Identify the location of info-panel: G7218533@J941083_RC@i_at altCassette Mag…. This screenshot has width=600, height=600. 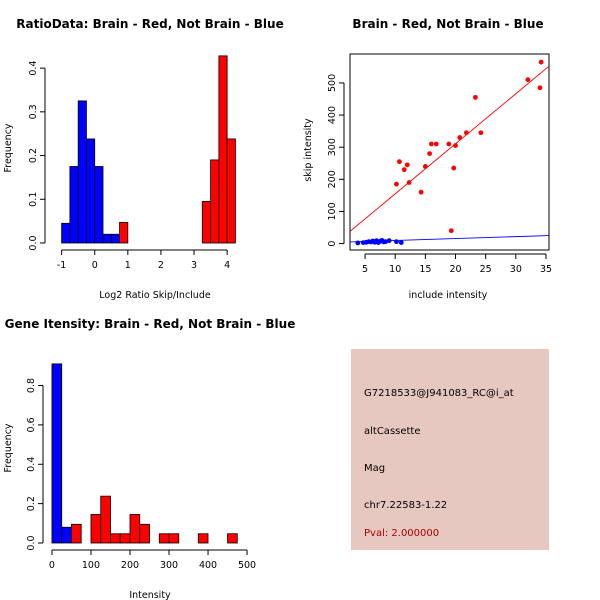
(450, 449).